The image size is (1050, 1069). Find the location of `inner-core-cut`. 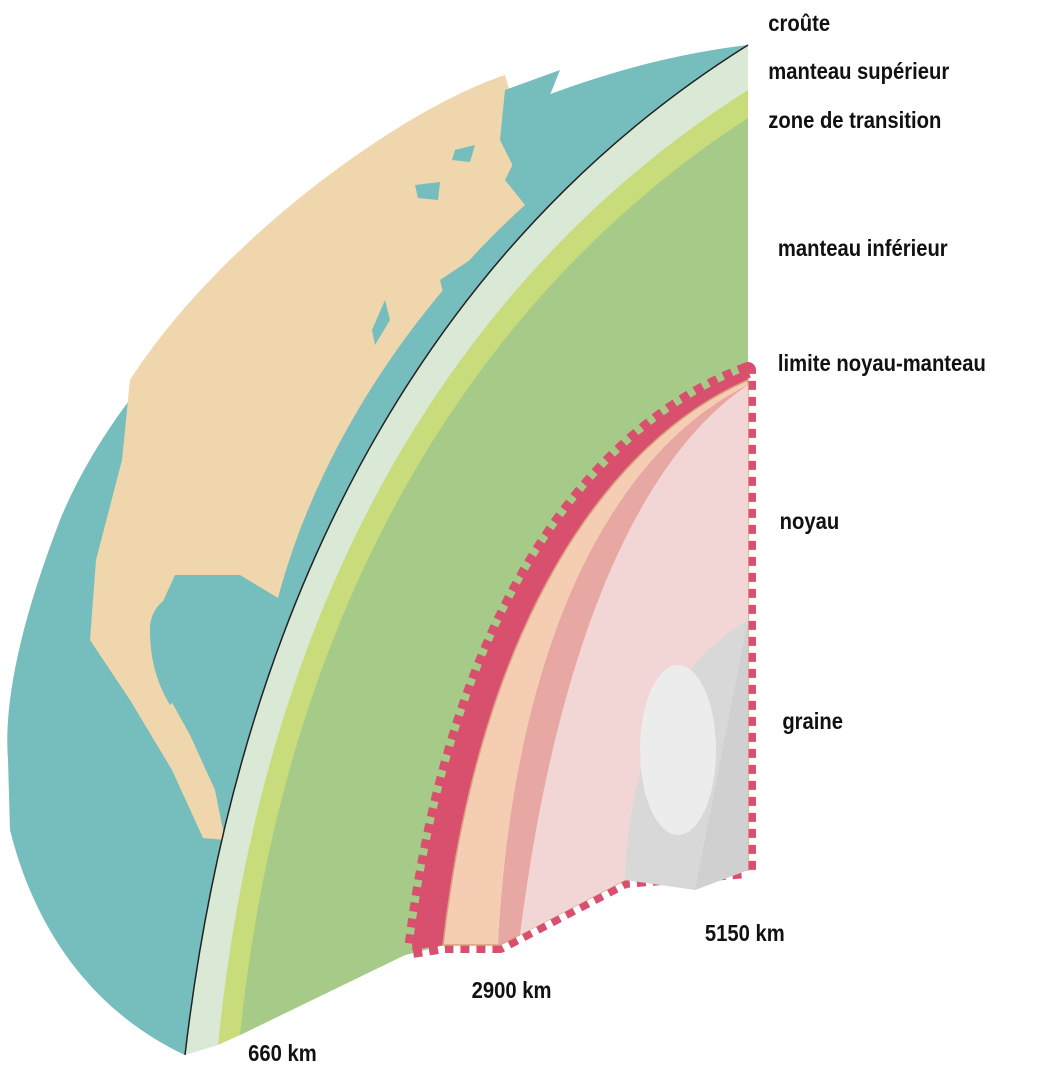

inner-core-cut is located at coordinates (721, 755).